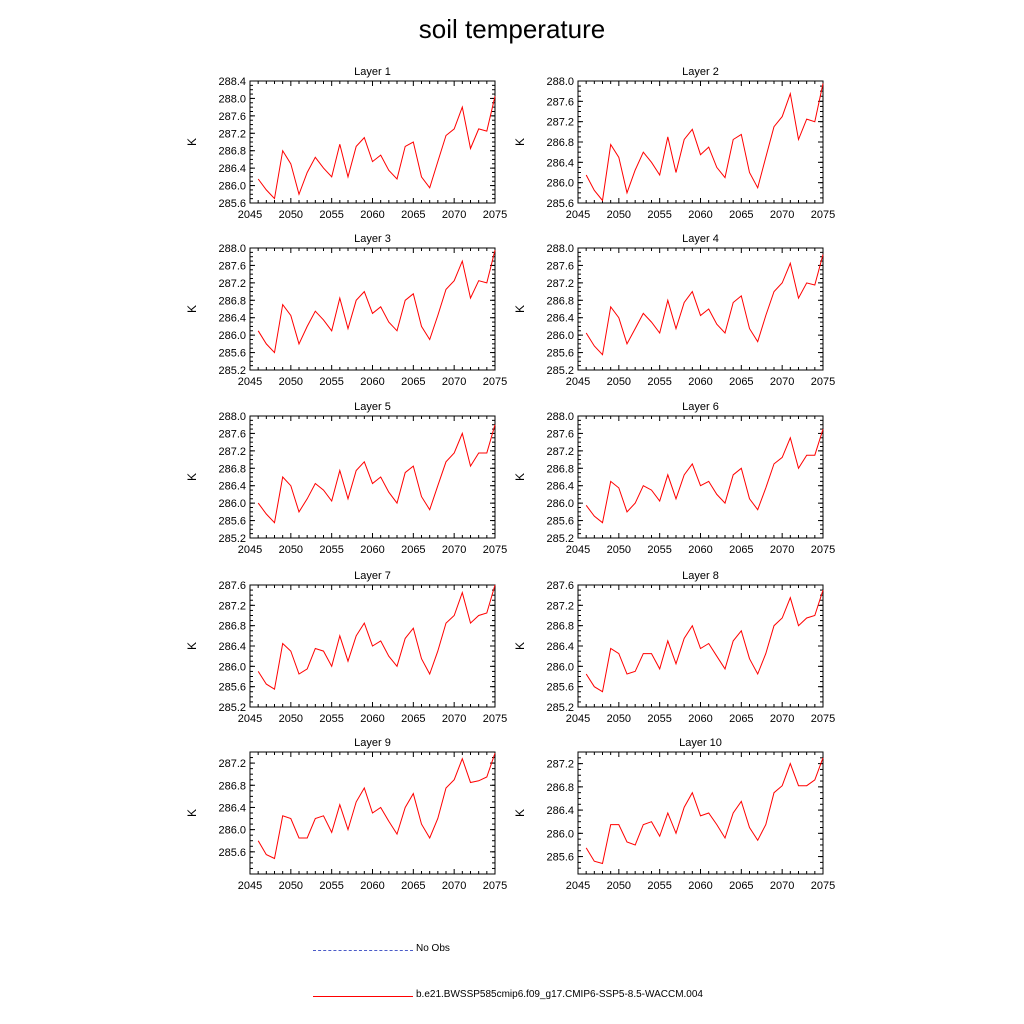 This screenshot has height=1024, width=1024. I want to click on panel-title: Layer 1, so click(372, 72).